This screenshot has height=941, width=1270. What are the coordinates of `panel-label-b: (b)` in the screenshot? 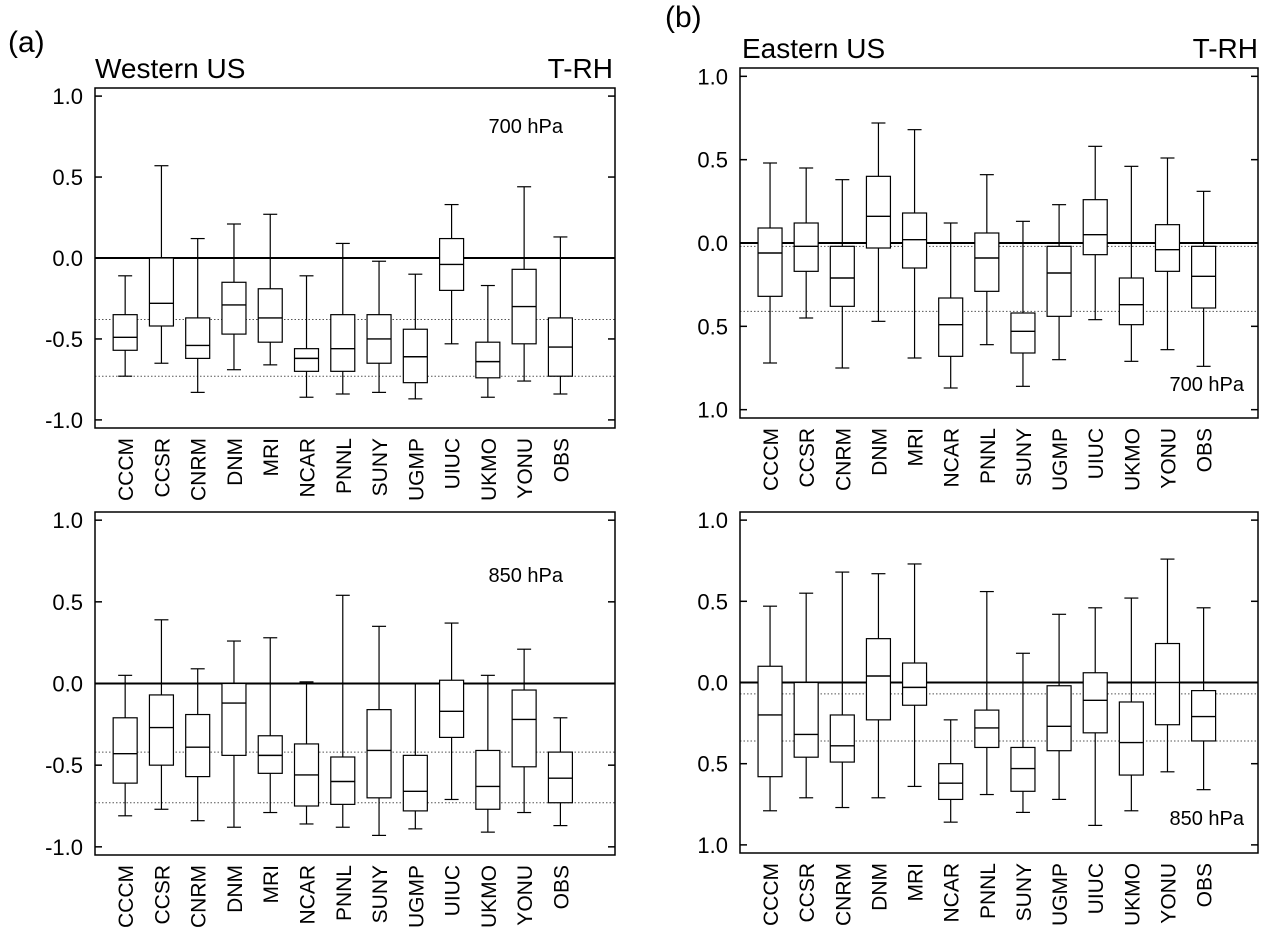 It's located at (683, 17).